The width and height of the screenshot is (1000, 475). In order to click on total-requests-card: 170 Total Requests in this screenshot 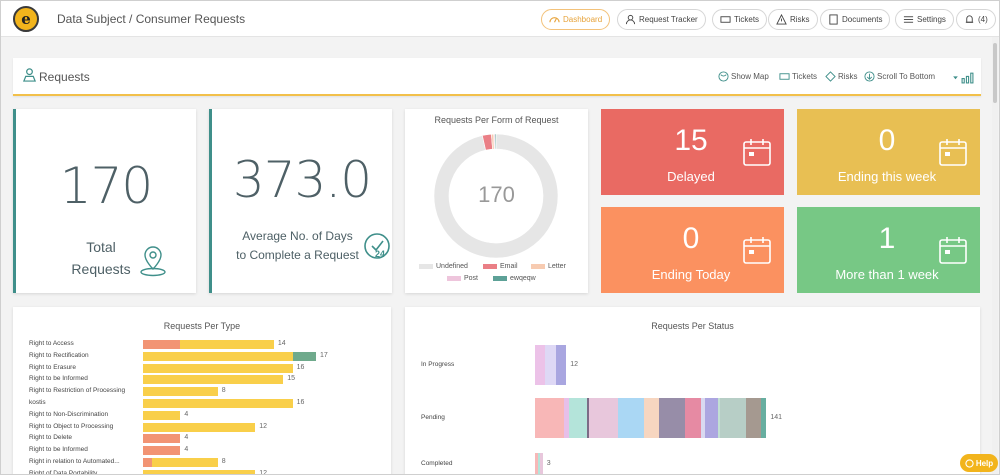, I will do `click(104, 201)`.